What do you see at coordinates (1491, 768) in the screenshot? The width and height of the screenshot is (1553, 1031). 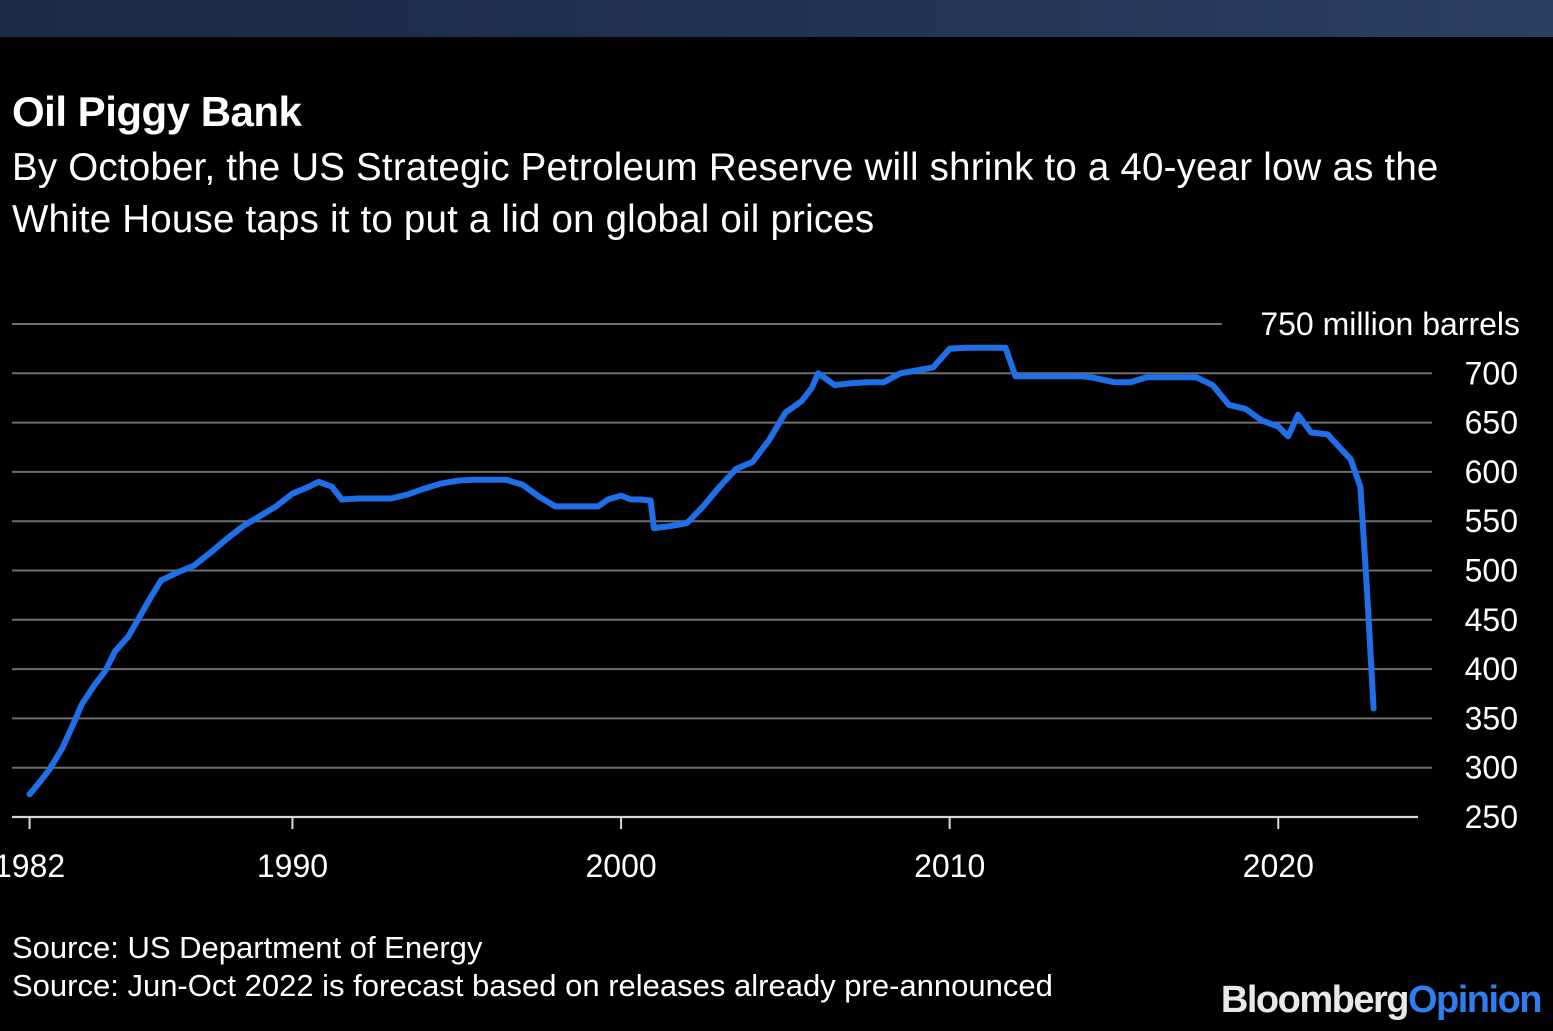 I see `y-tick-label-300: 300` at bounding box center [1491, 768].